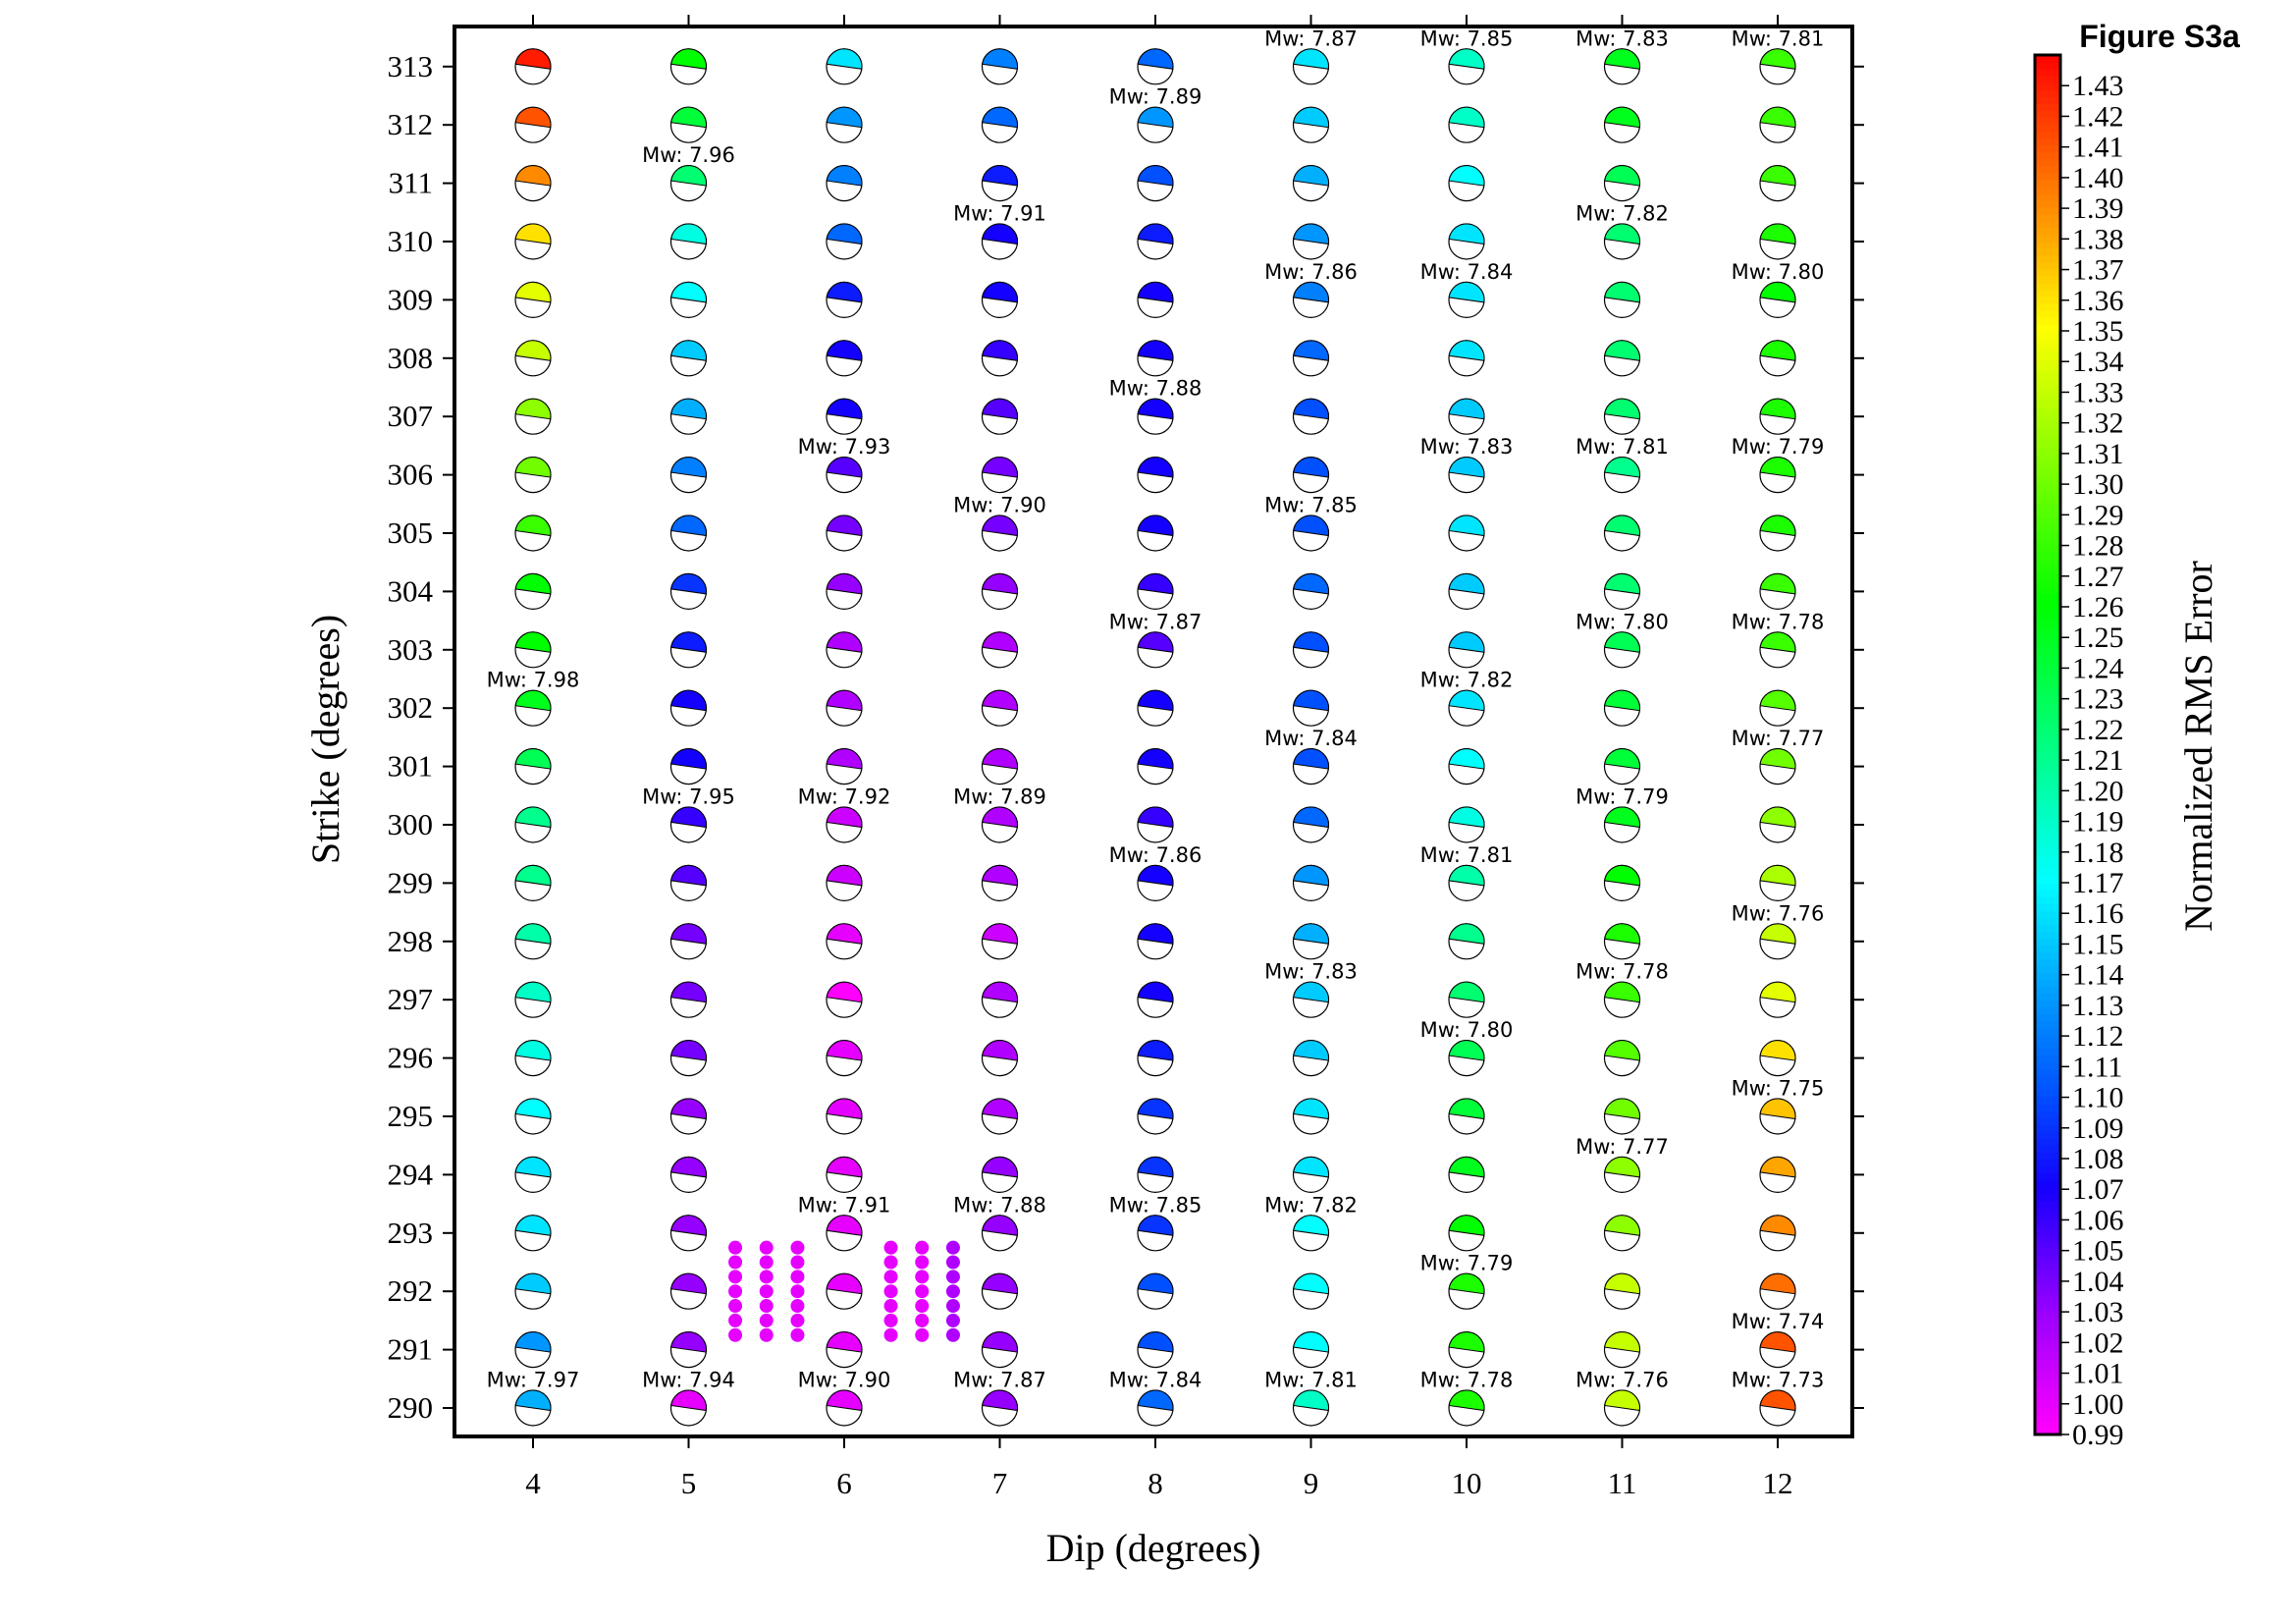  I want to click on colorbar-border, so click(2048, 744).